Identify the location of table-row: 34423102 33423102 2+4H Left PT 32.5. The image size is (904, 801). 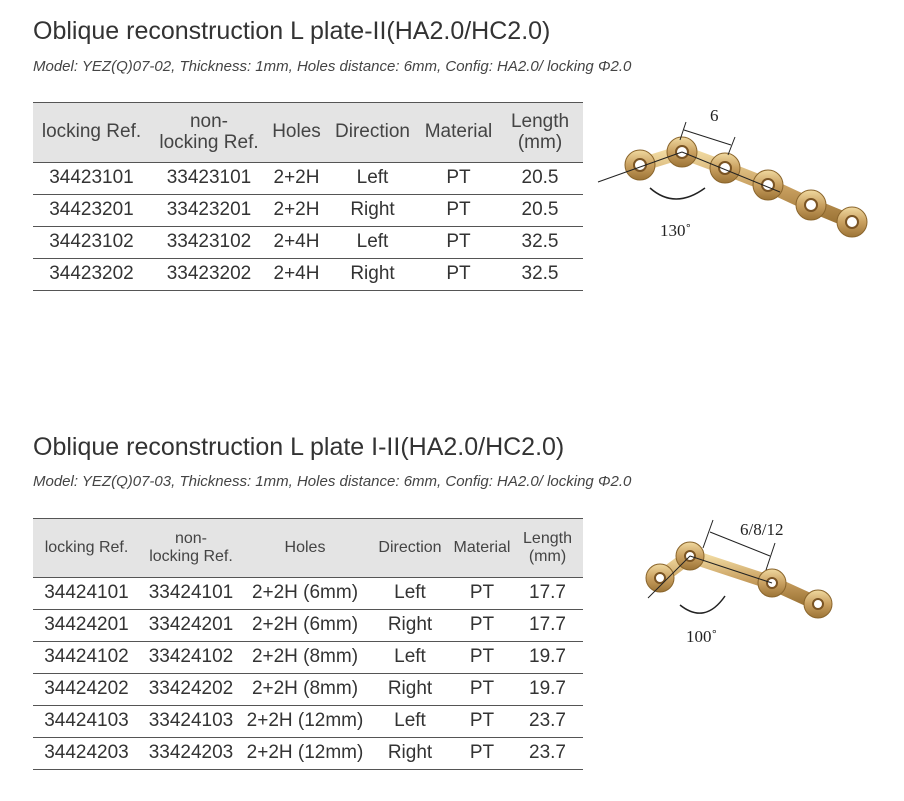
(308, 243).